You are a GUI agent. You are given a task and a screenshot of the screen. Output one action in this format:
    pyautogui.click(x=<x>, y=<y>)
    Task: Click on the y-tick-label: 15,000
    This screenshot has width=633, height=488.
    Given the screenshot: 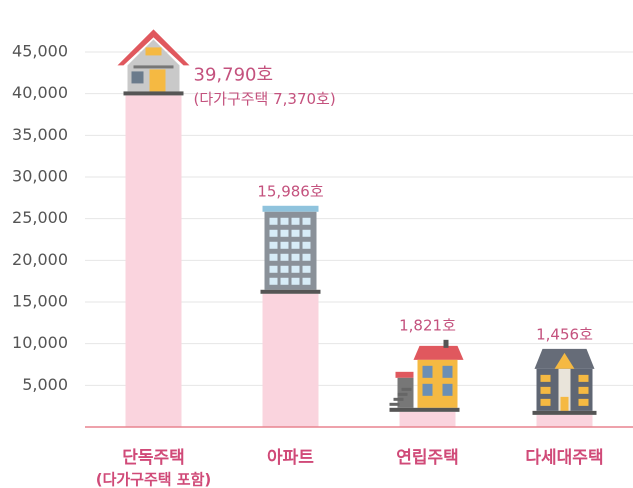 What is the action you would take?
    pyautogui.click(x=40, y=301)
    